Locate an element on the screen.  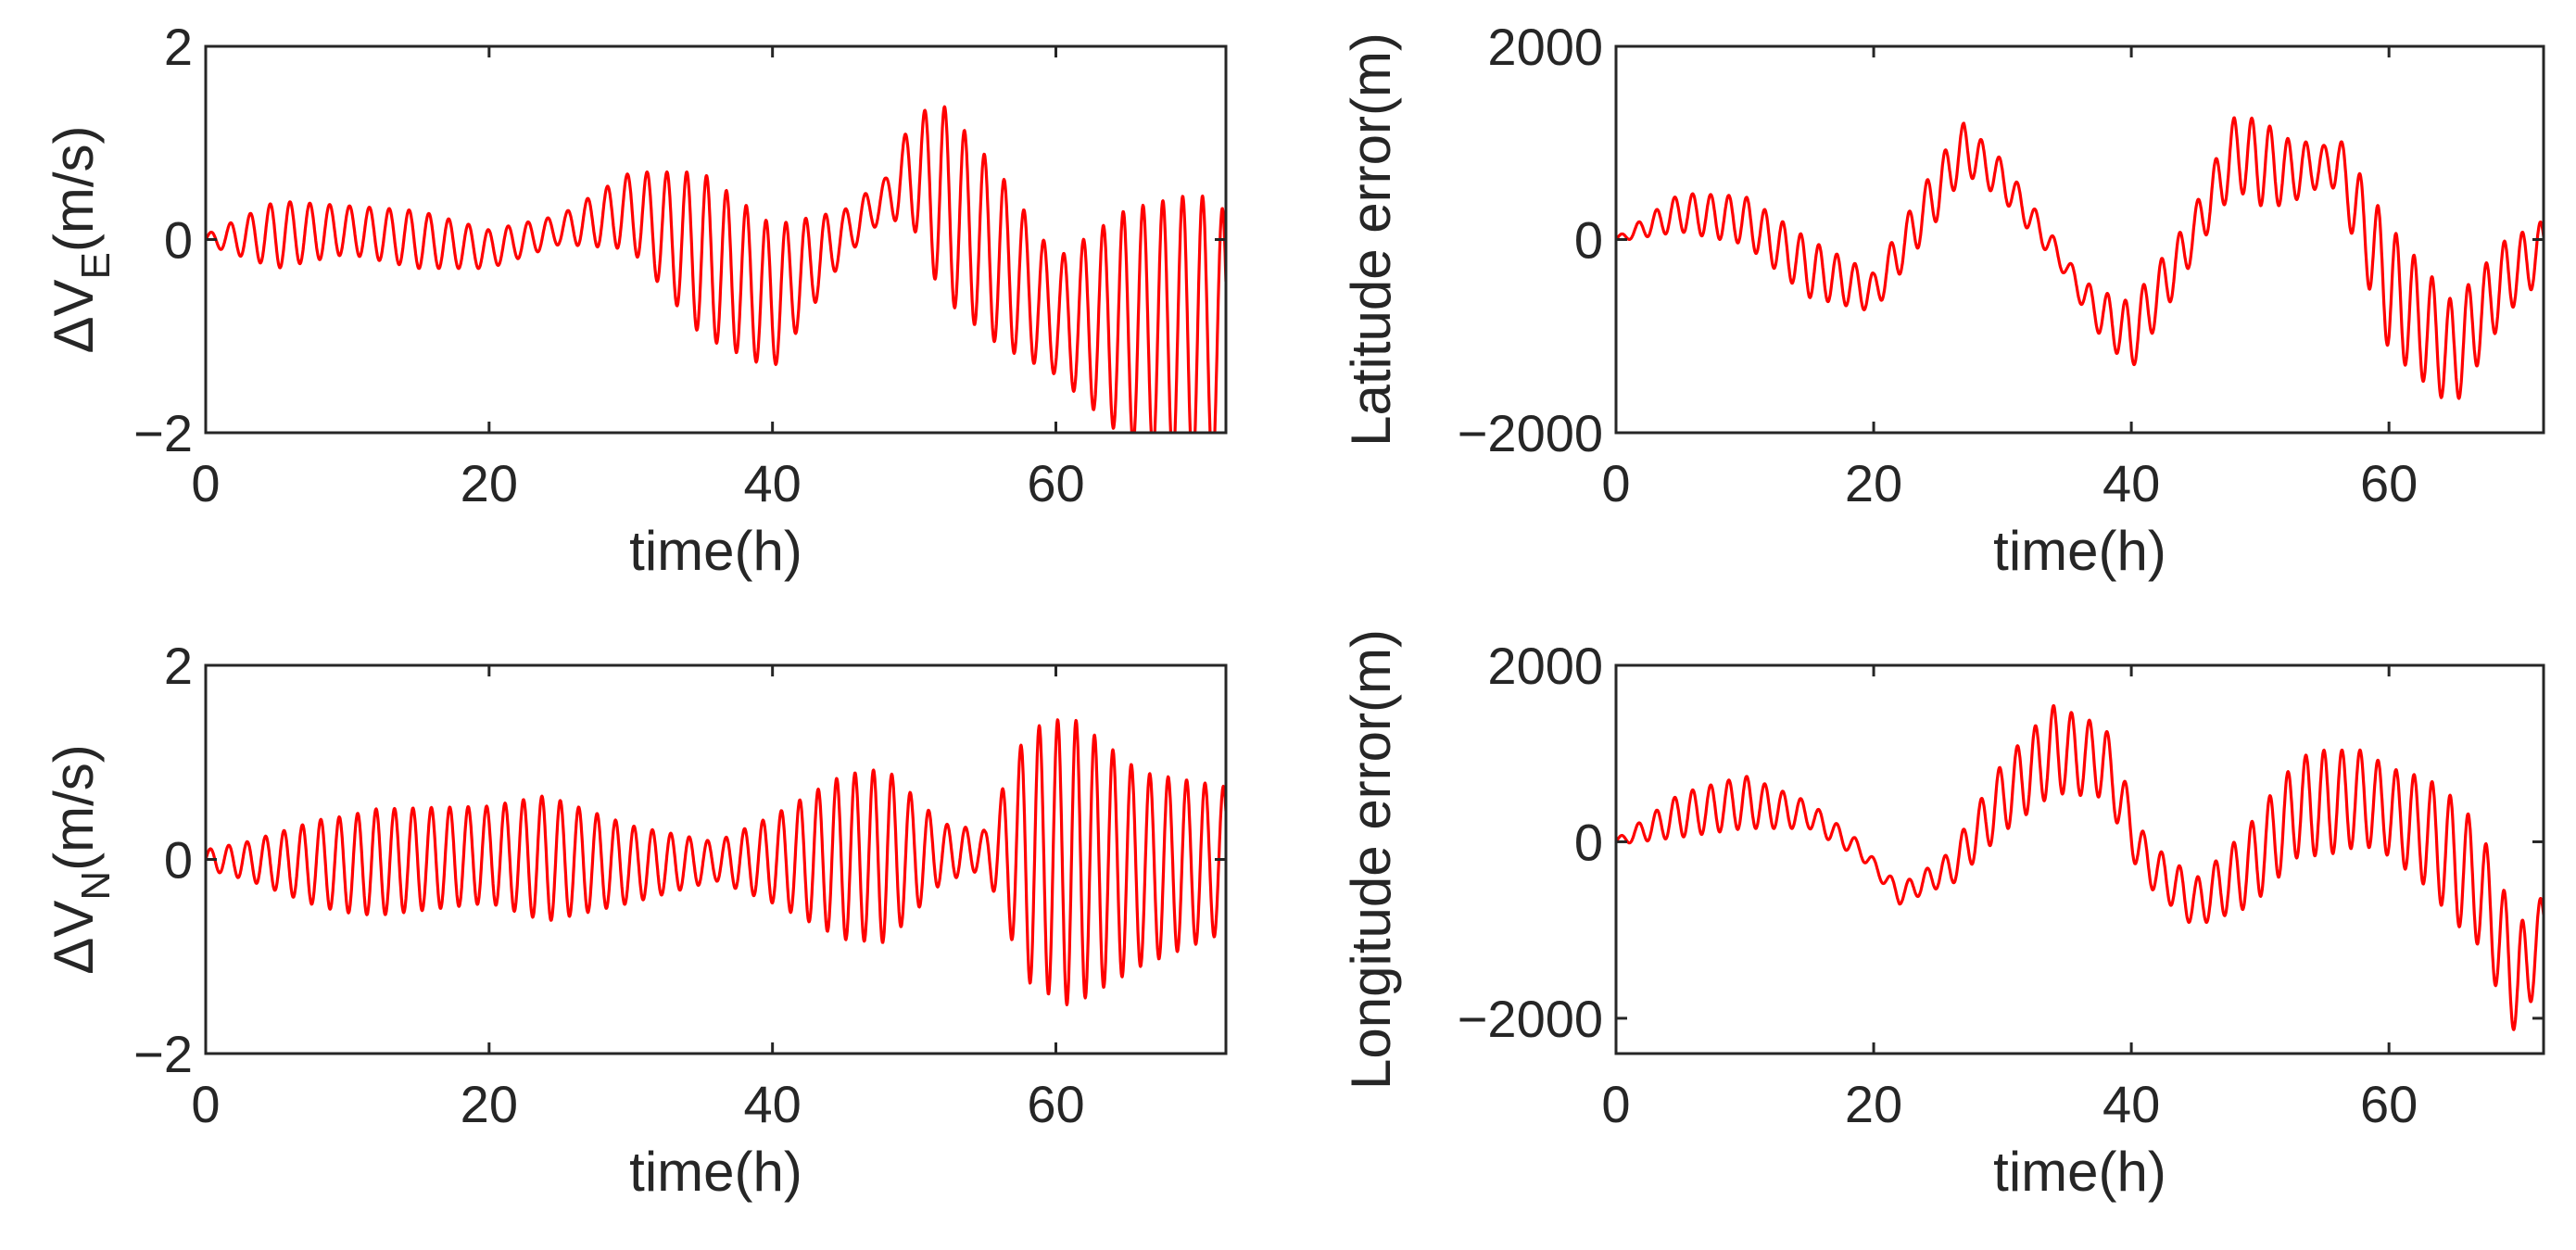
y-axis-label: ΔVE(m/s) is located at coordinates (81, 239).